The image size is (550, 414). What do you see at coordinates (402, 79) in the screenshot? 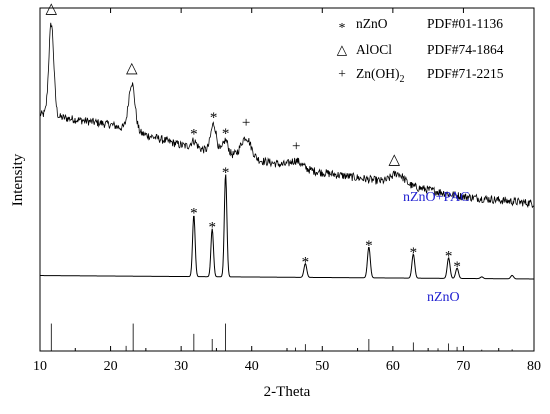
I see `legend-phase-subscript: 2` at bounding box center [402, 79].